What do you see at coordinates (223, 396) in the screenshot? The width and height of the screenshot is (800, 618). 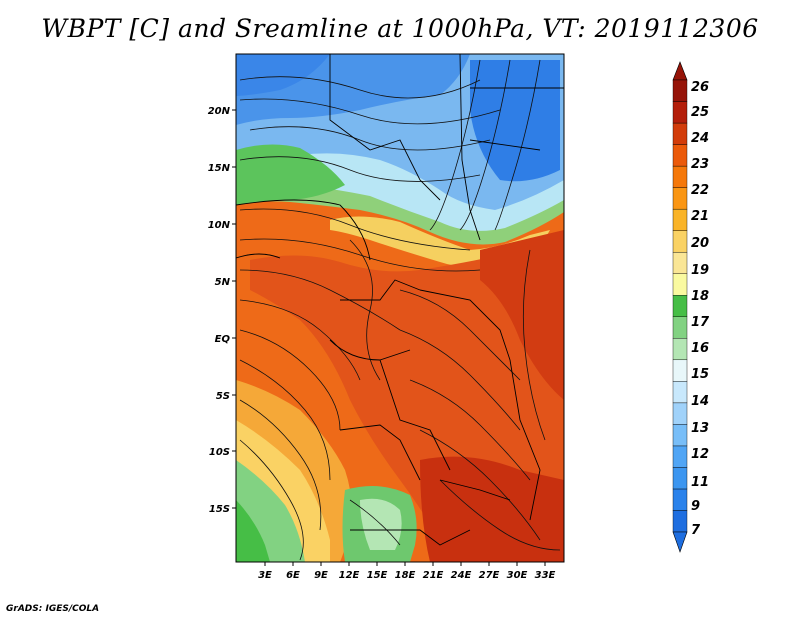 I see `lat-label: 5S` at bounding box center [223, 396].